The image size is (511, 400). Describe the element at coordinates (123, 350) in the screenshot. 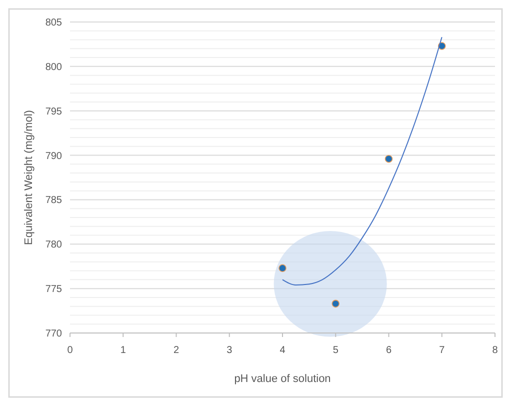

I see `x-tick-label: 1` at that location.